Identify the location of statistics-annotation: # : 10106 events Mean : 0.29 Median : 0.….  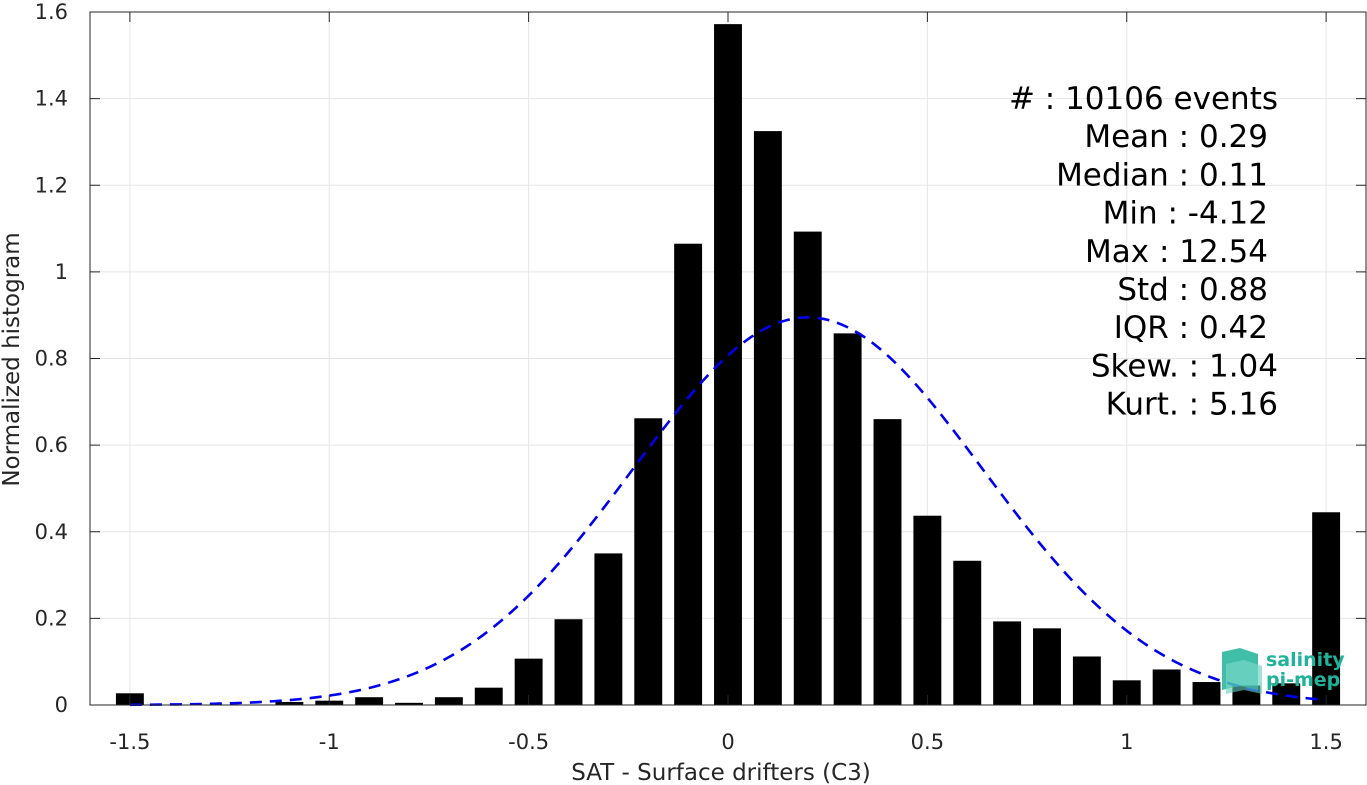
(1143, 252).